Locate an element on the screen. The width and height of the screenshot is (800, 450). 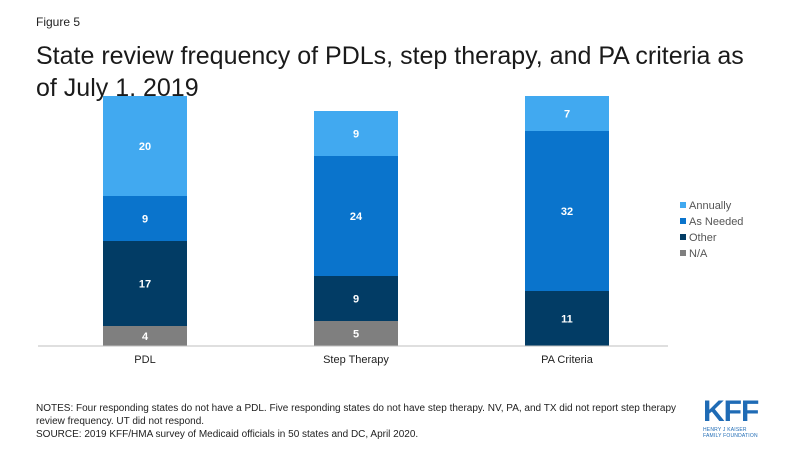
bar-pa-criteria-as-needed is located at coordinates (567, 211).